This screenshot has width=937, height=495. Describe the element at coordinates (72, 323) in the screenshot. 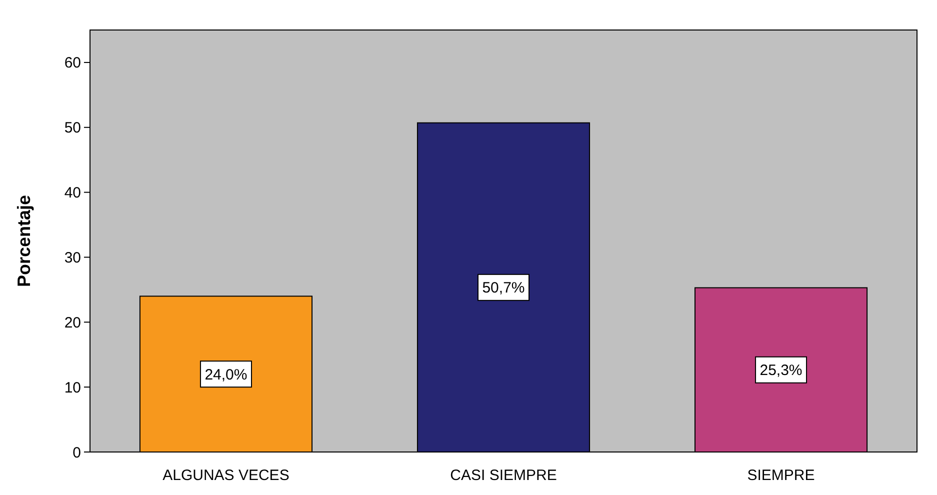

I see `y-tick-label: 20` at that location.